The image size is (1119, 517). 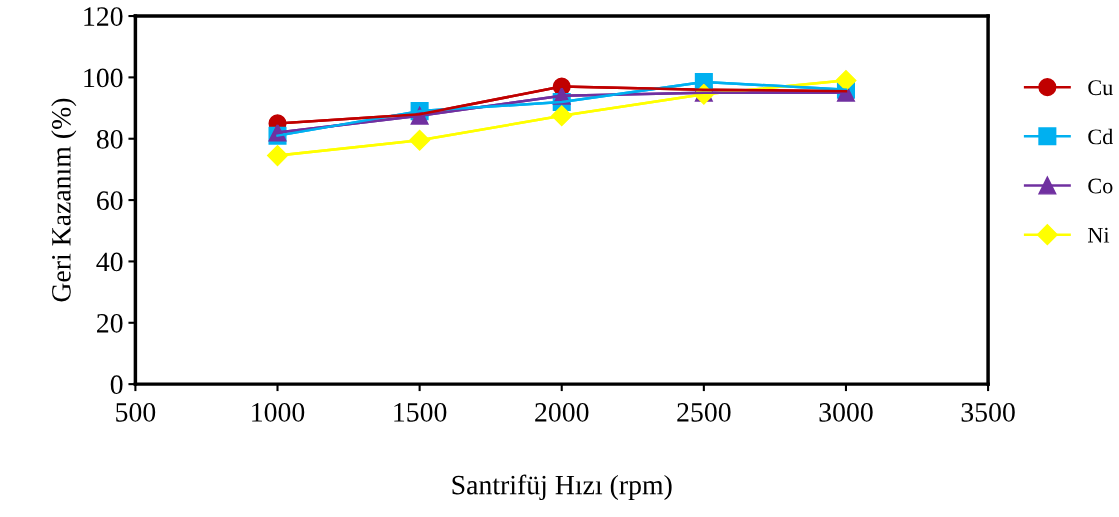 I want to click on x-tick-label: 3000, so click(x=846, y=412).